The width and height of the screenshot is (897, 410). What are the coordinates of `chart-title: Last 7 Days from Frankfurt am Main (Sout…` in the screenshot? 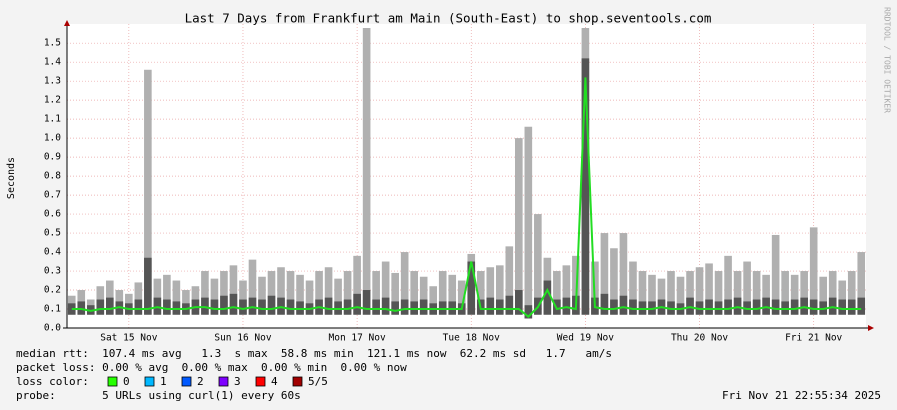 It's located at (448, 18).